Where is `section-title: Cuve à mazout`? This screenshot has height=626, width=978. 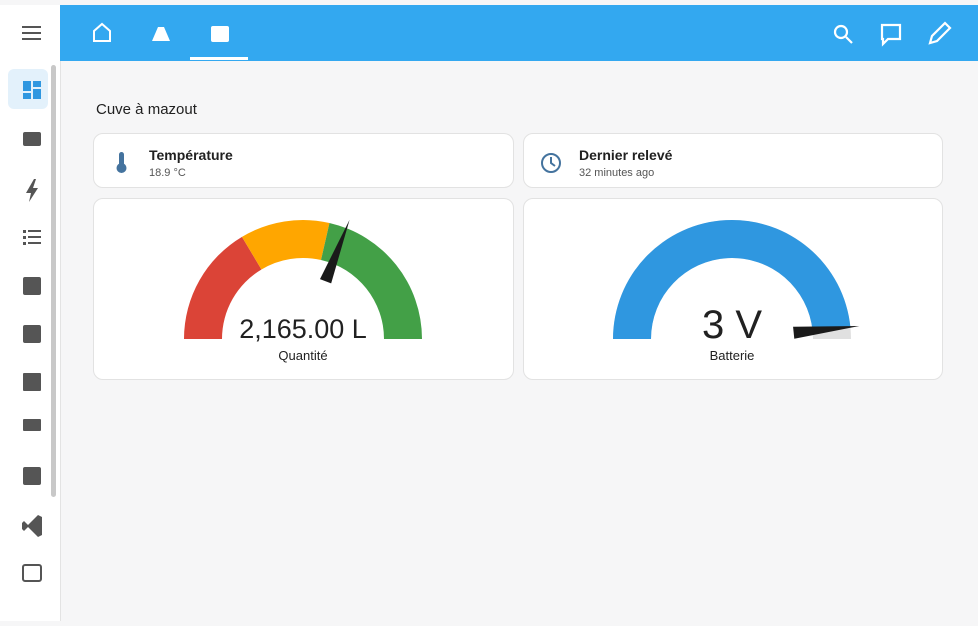 section-title: Cuve à mazout is located at coordinates (146, 109).